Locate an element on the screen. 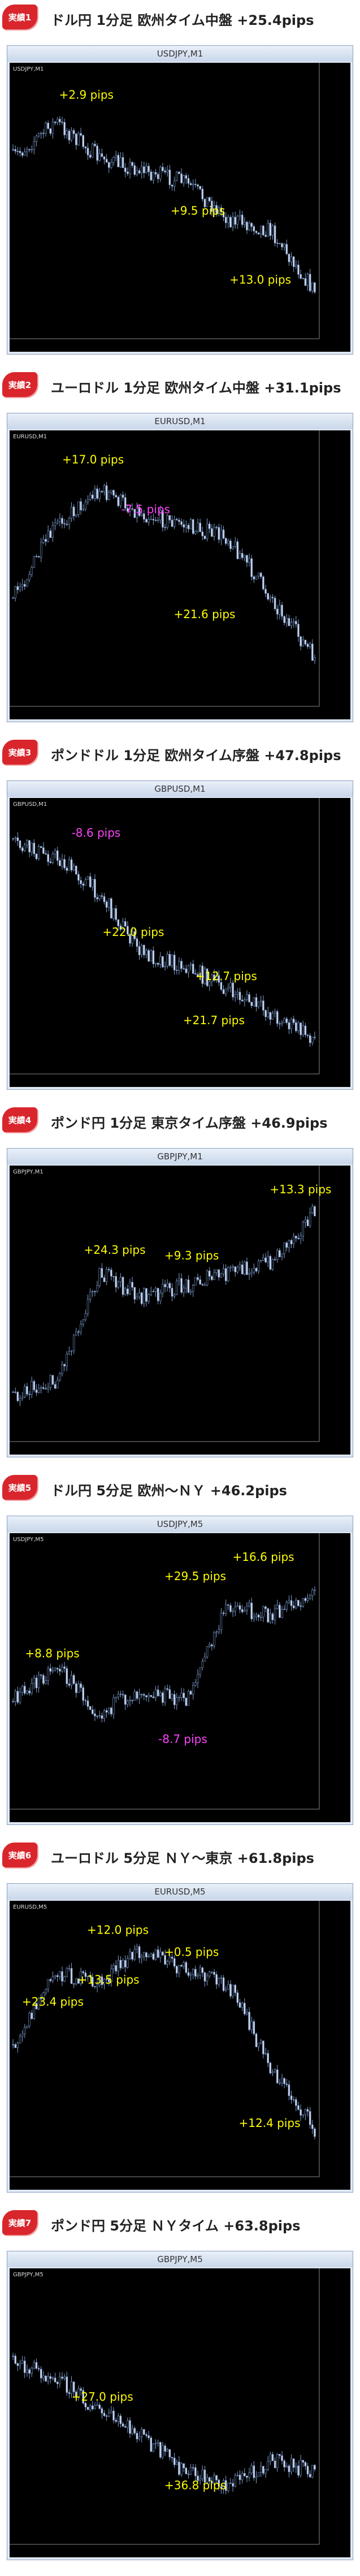  pips-label: +12.0 pips is located at coordinates (118, 1930).